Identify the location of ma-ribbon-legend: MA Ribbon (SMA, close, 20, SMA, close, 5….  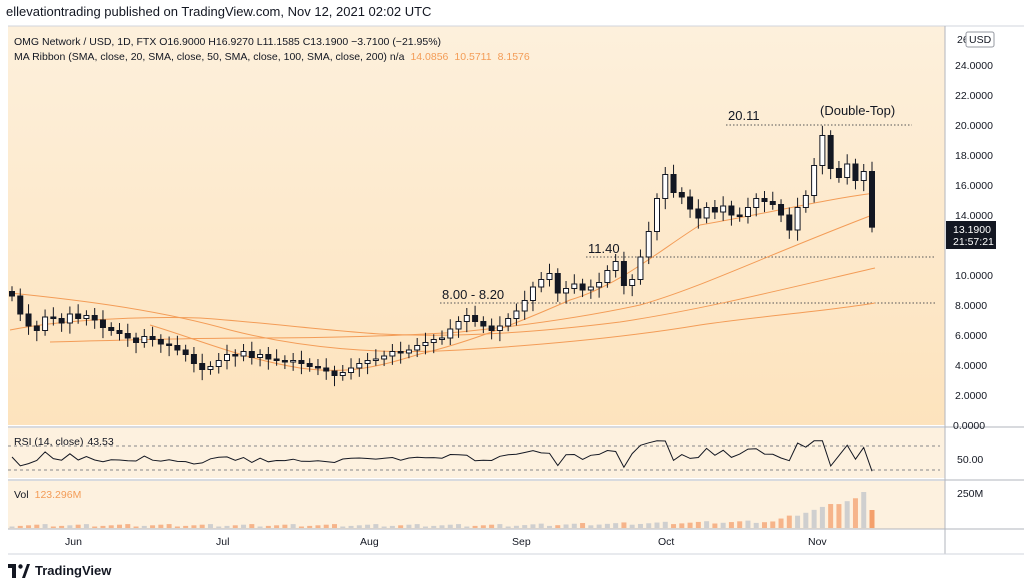
(272, 57).